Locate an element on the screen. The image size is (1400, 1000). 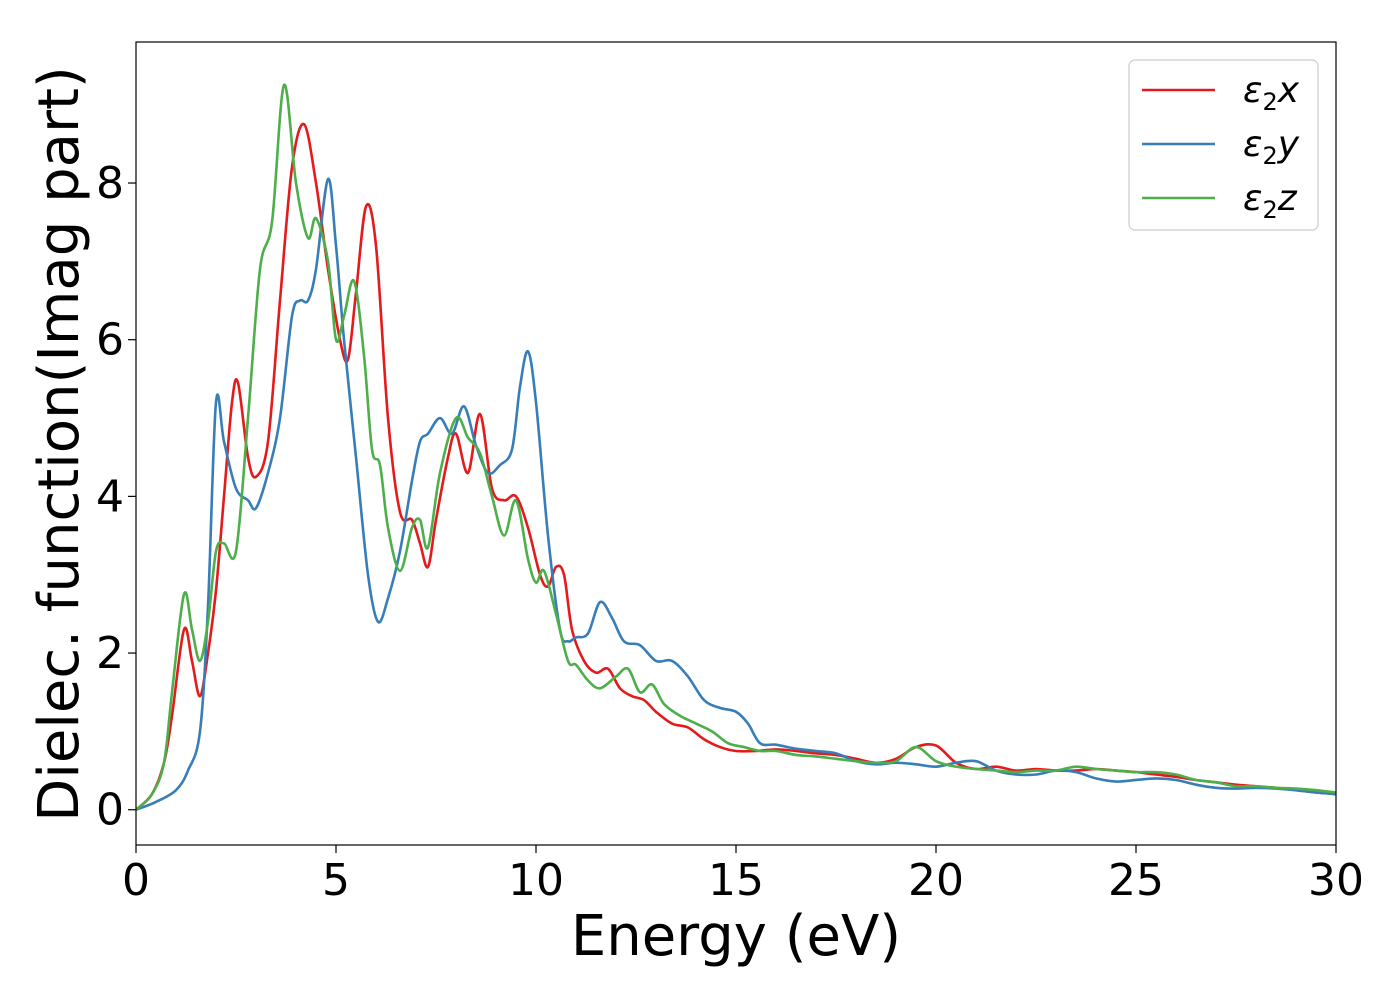
legend-box is located at coordinates (1223, 145).